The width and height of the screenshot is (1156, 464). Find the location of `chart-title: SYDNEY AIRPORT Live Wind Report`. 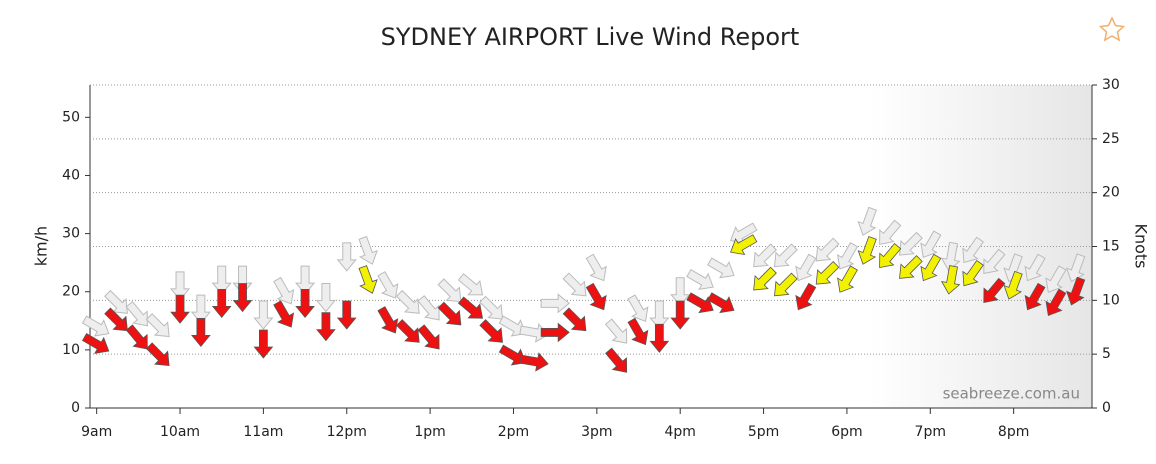

chart-title: SYDNEY AIRPORT Live Wind Report is located at coordinates (590, 37).